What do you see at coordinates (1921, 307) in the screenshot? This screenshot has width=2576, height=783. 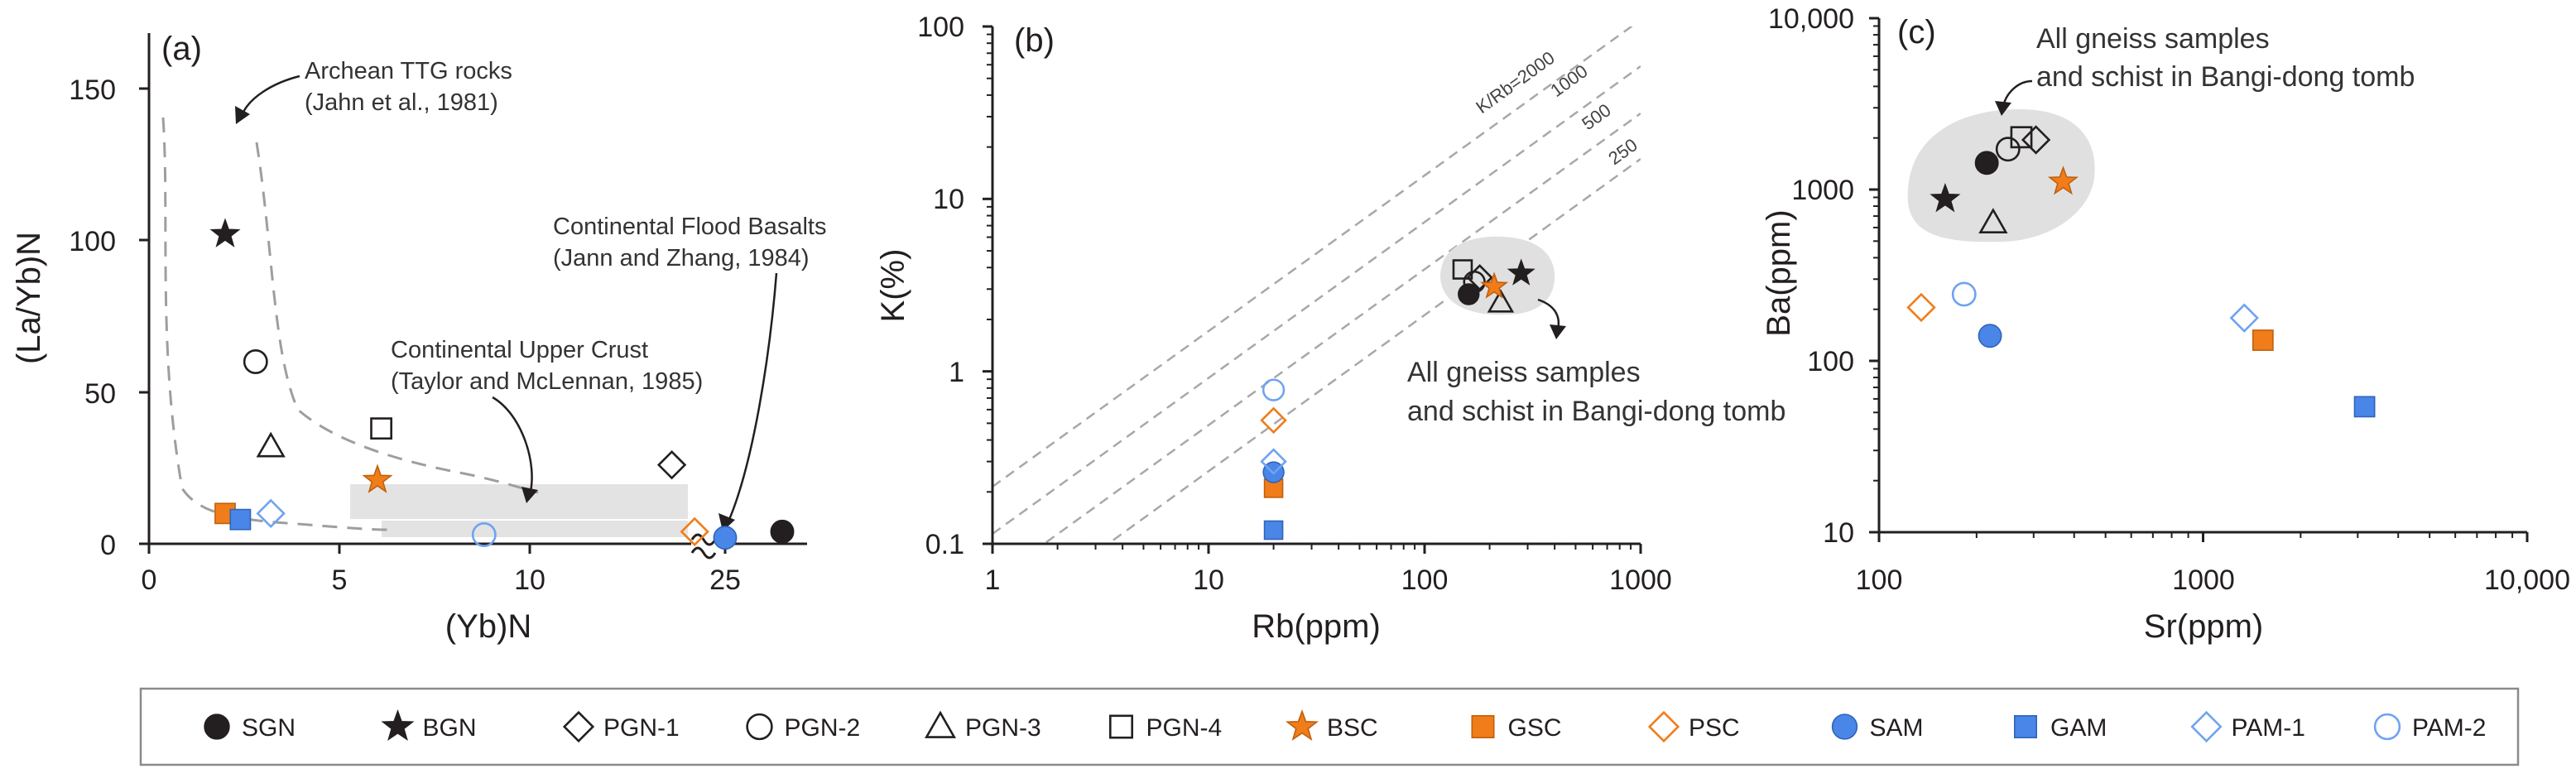 I see `point-c-psc` at bounding box center [1921, 307].